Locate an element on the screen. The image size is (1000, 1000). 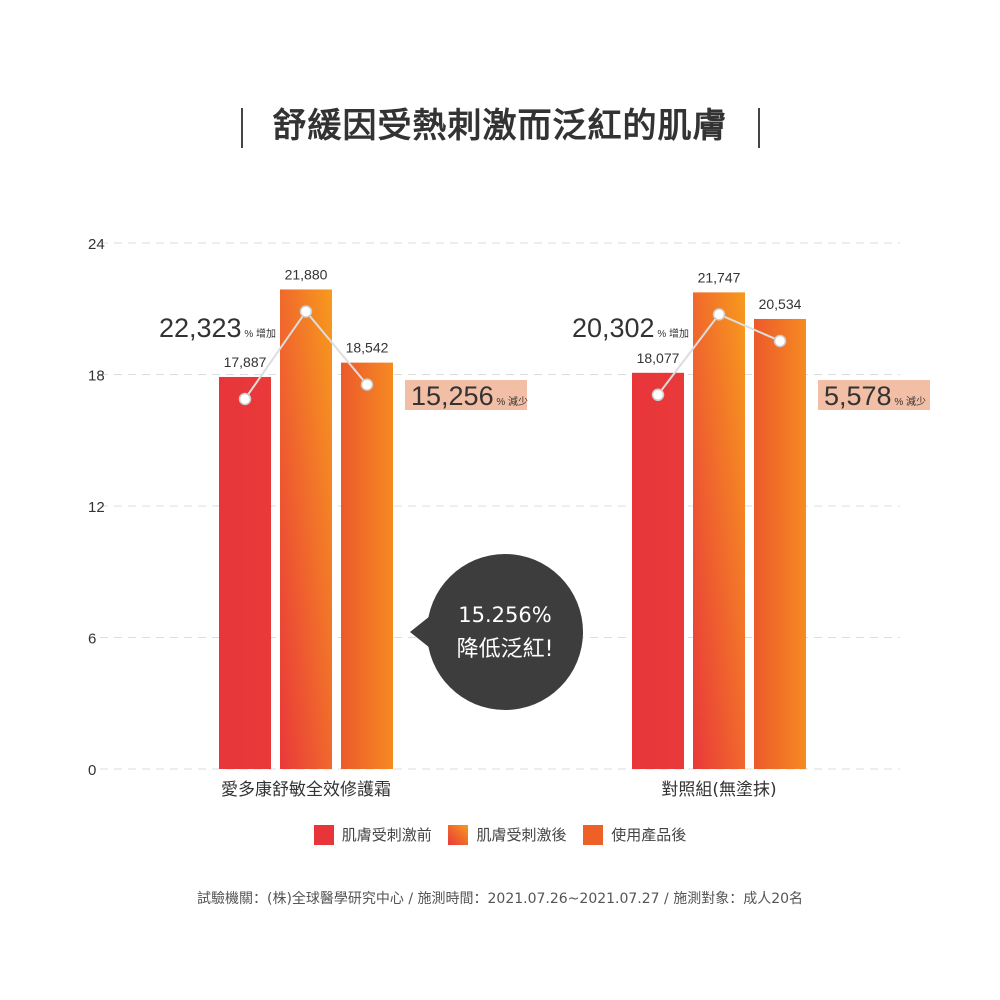
title-text: 舒緩因受熱刺激而泛紅的肌膚 is located at coordinates (500, 126).